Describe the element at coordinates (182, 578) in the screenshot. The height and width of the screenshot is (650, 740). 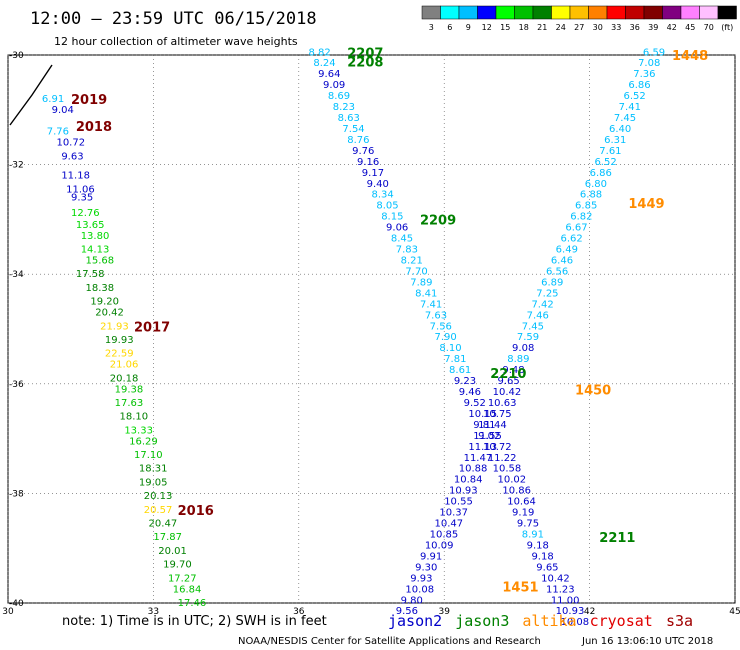
I see `wave-height-value: 17.27` at that location.